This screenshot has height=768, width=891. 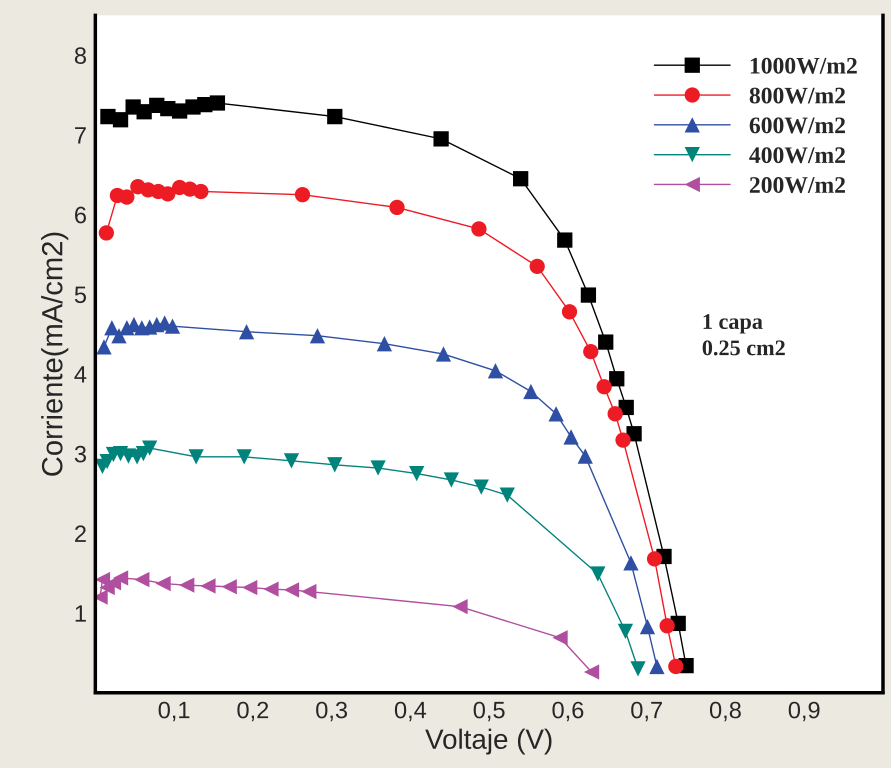 I want to click on x-axis-title: Voltaje (V), so click(x=488, y=741).